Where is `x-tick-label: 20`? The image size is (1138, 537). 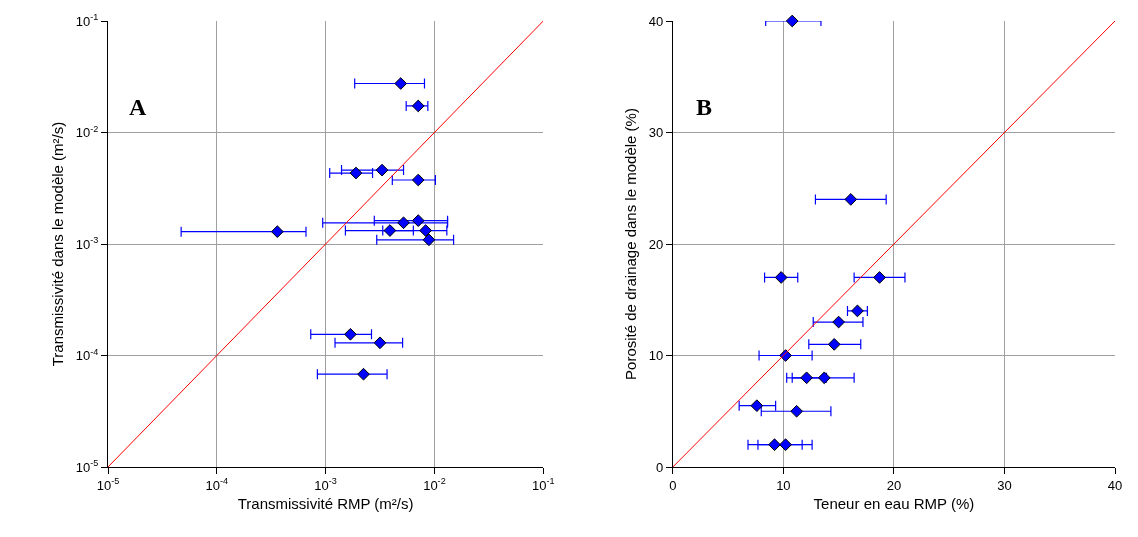
x-tick-label: 20 is located at coordinates (894, 485).